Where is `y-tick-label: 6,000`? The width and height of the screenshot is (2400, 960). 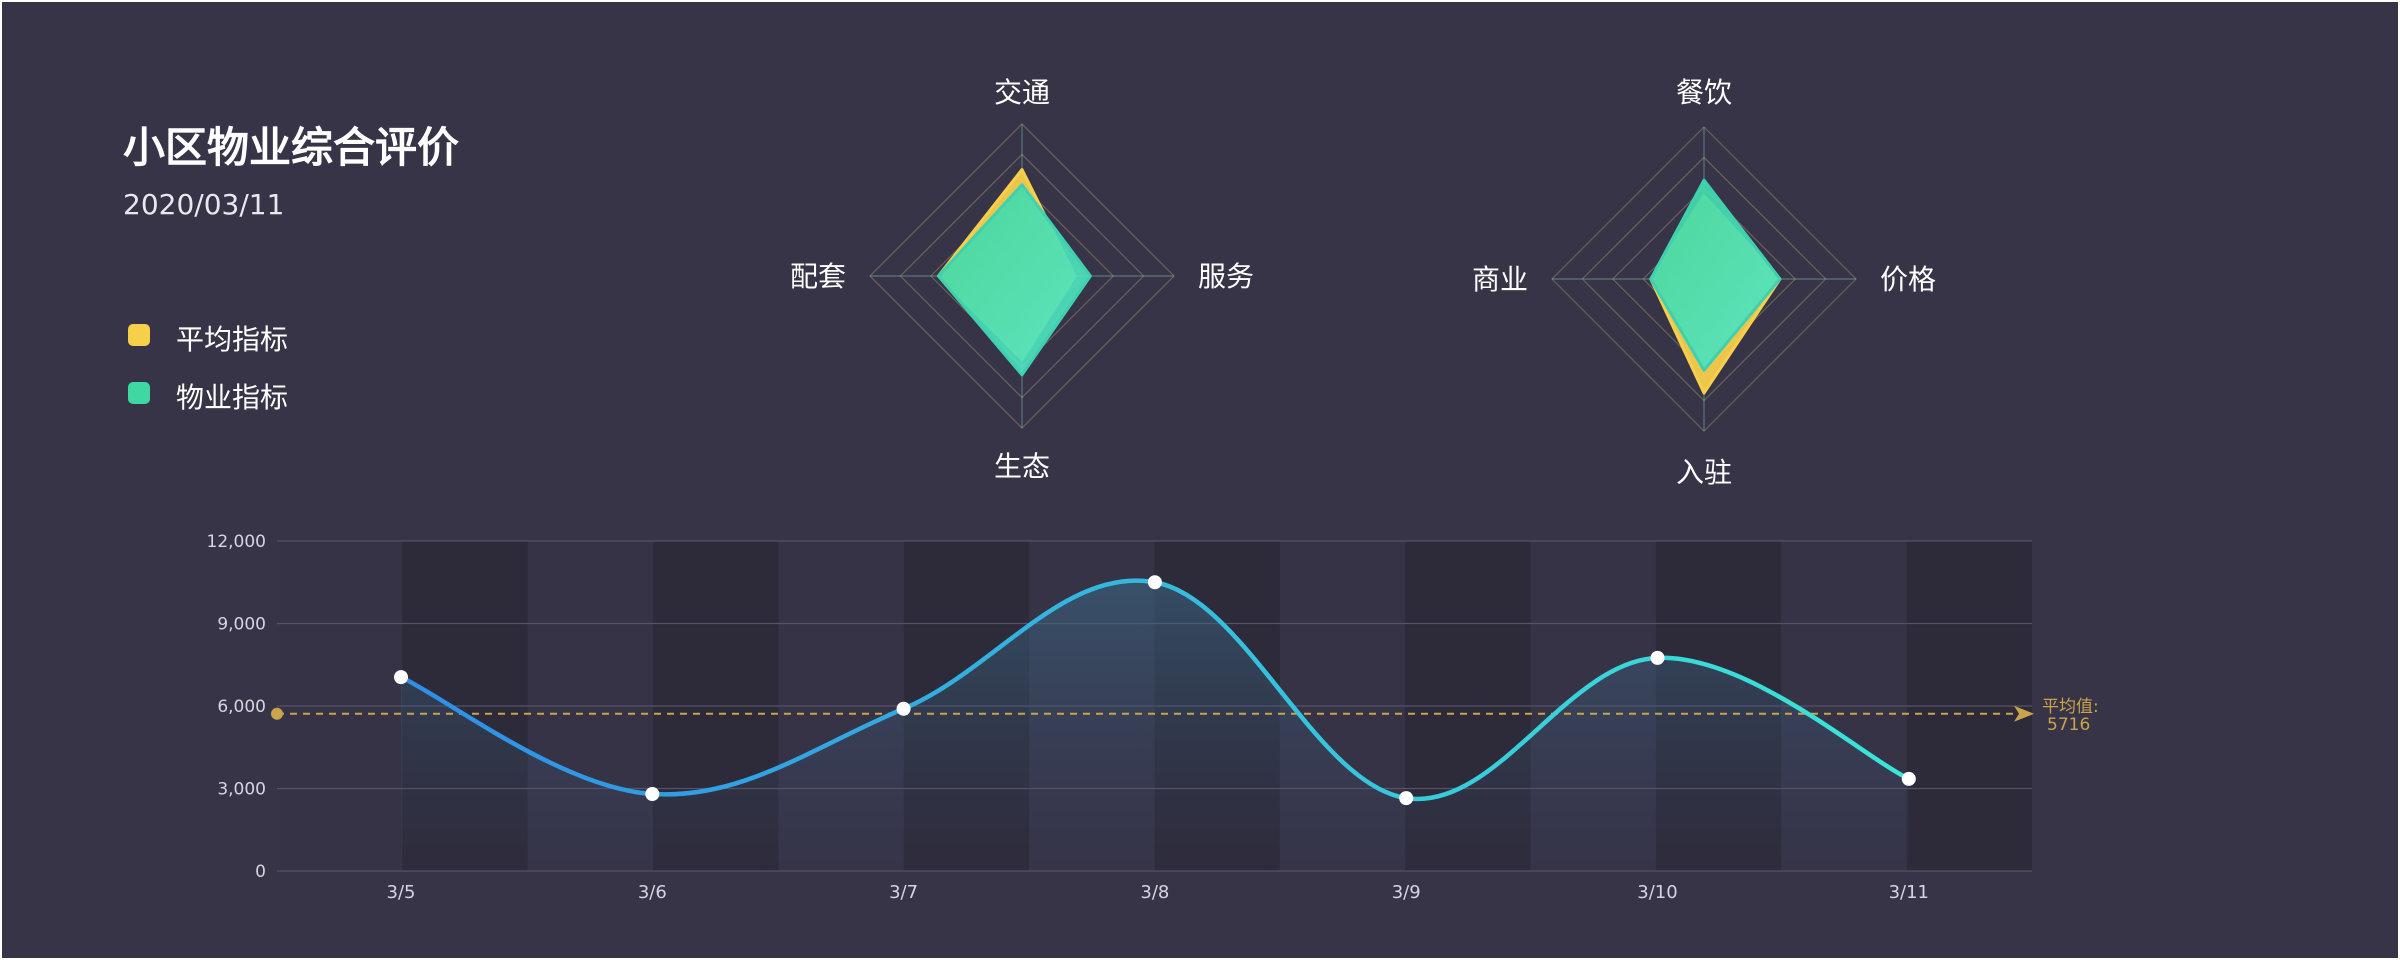 y-tick-label: 6,000 is located at coordinates (241, 707).